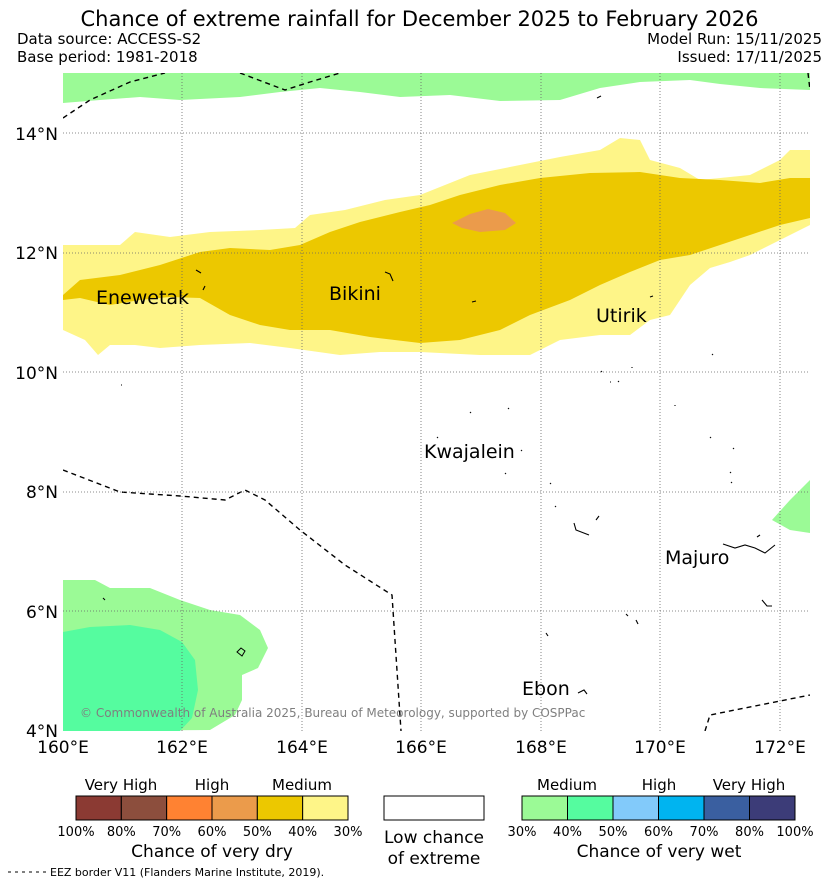 The width and height of the screenshot is (839, 885). Describe the element at coordinates (434, 838) in the screenshot. I see `low-chance-line1: Low chance` at that location.